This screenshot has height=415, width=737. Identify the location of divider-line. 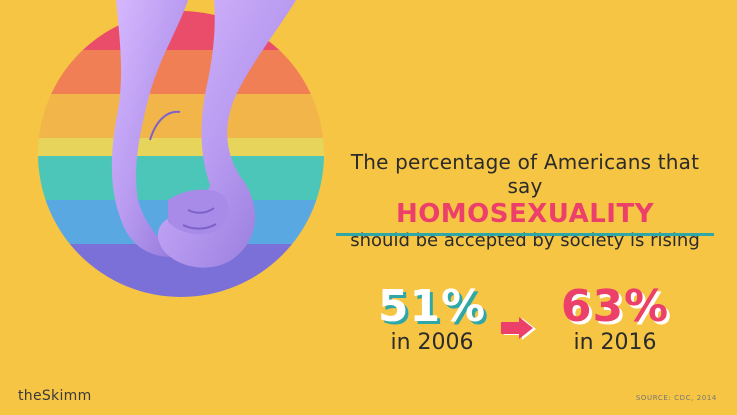
(525, 234).